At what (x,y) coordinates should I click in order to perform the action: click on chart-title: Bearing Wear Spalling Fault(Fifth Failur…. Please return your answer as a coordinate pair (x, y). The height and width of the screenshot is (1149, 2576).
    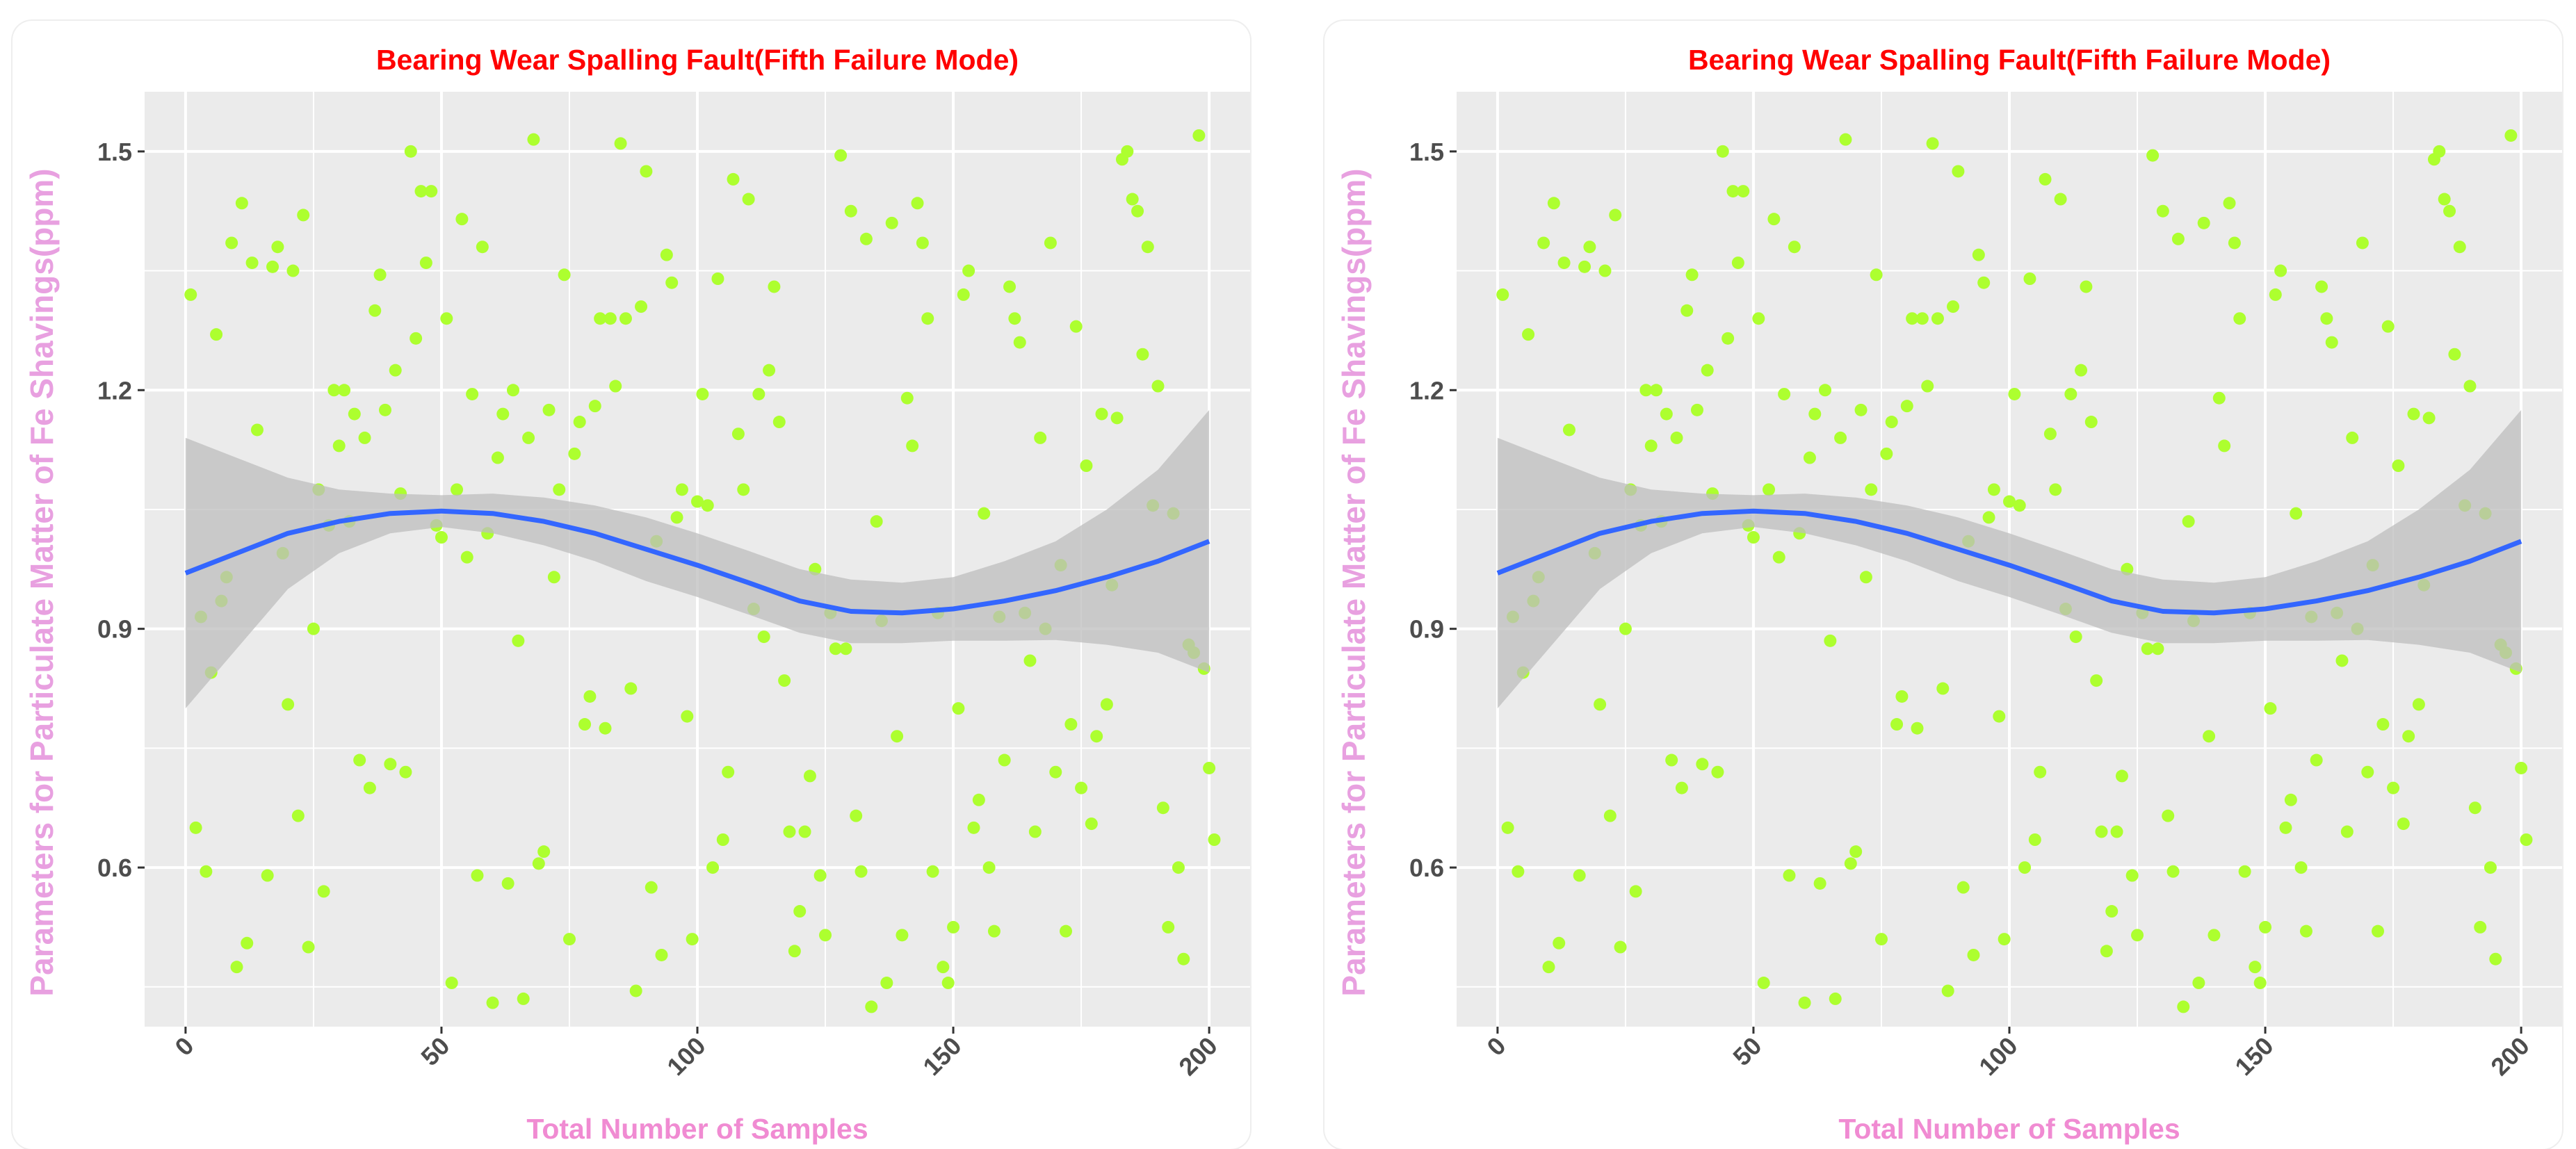
    Looking at the image, I should click on (697, 60).